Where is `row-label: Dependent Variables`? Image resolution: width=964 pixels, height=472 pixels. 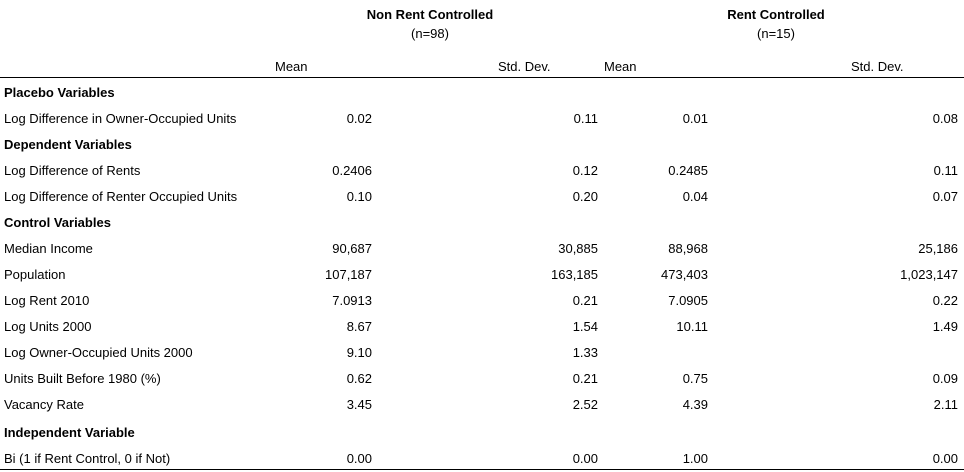
row-label: Dependent Variables is located at coordinates (68, 144).